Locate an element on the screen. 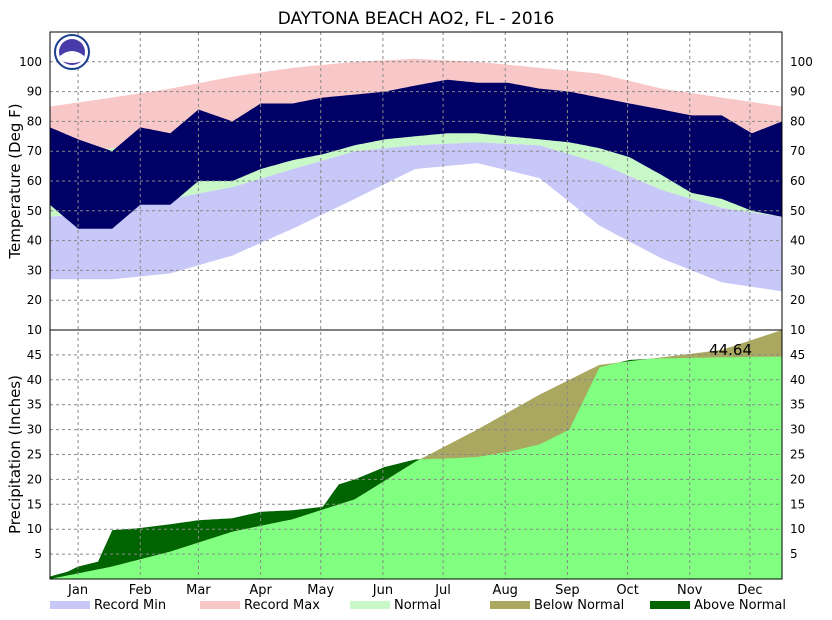 The width and height of the screenshot is (832, 620). temp-tick-label-left: 60 is located at coordinates (34, 181).